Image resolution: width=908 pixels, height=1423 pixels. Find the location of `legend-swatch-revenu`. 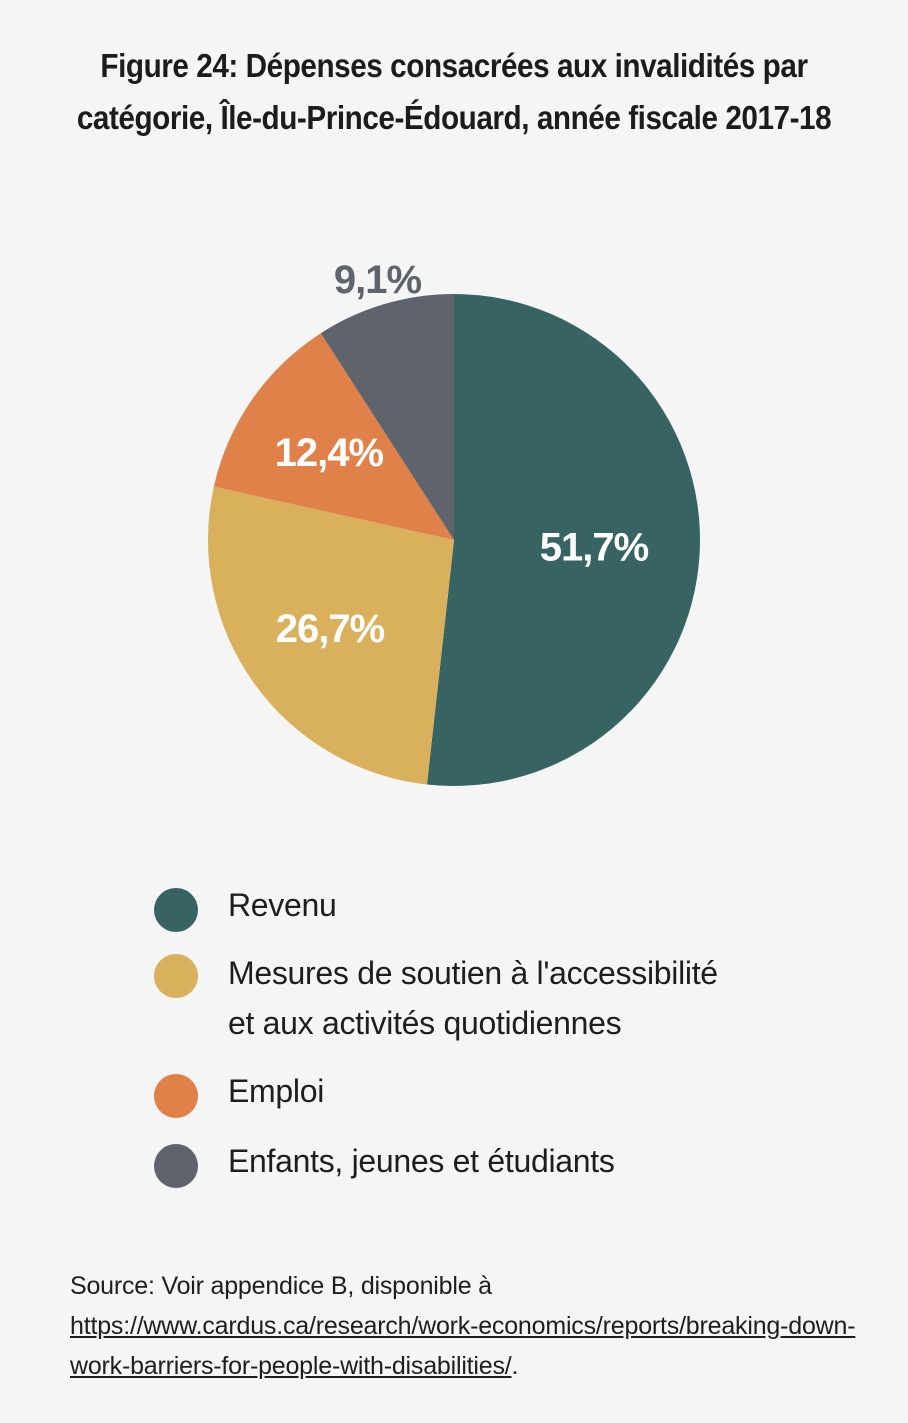

legend-swatch-revenu is located at coordinates (176, 910).